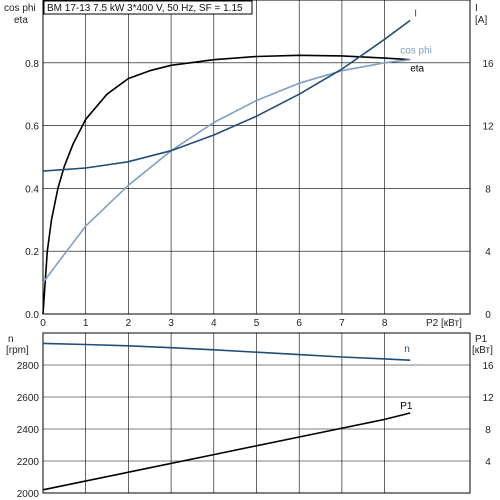  I want to click on top-right-axis-label-line2: [A], so click(481, 20).